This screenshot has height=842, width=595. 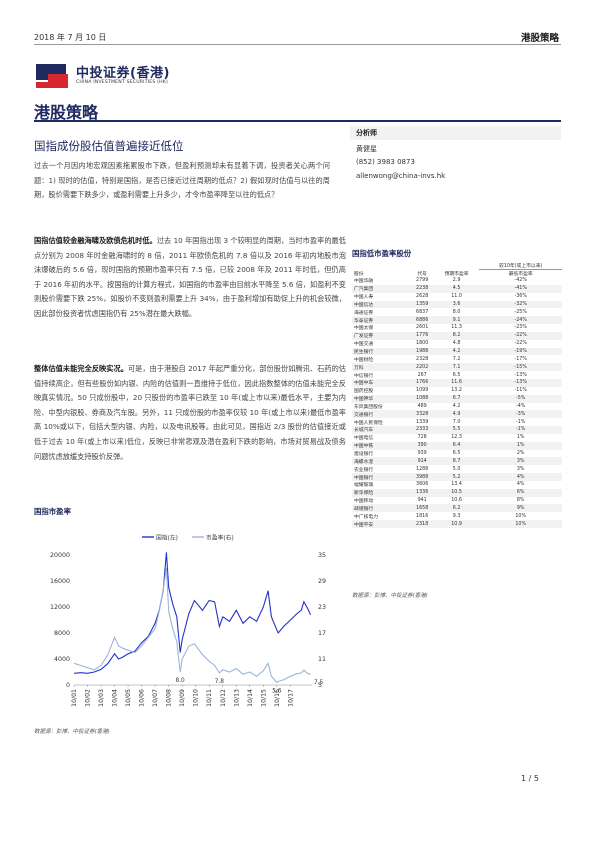 What do you see at coordinates (322, 607) in the screenshot?
I see `y-right-tick: 23` at bounding box center [322, 607].